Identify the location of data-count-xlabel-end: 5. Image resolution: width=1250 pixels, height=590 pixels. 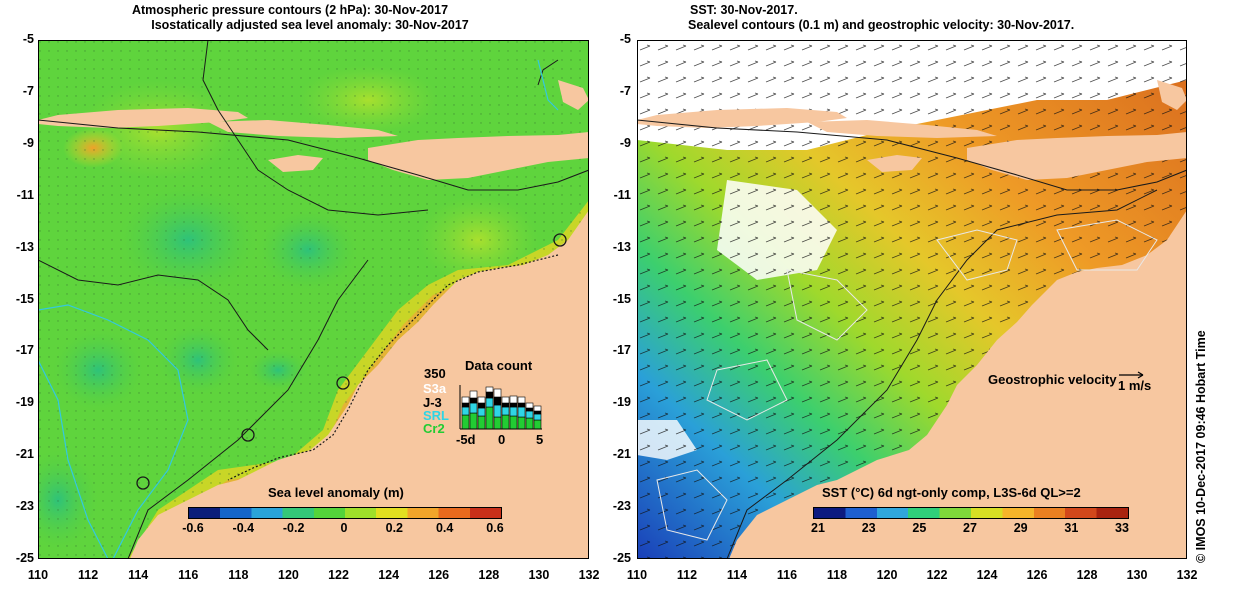
(540, 439).